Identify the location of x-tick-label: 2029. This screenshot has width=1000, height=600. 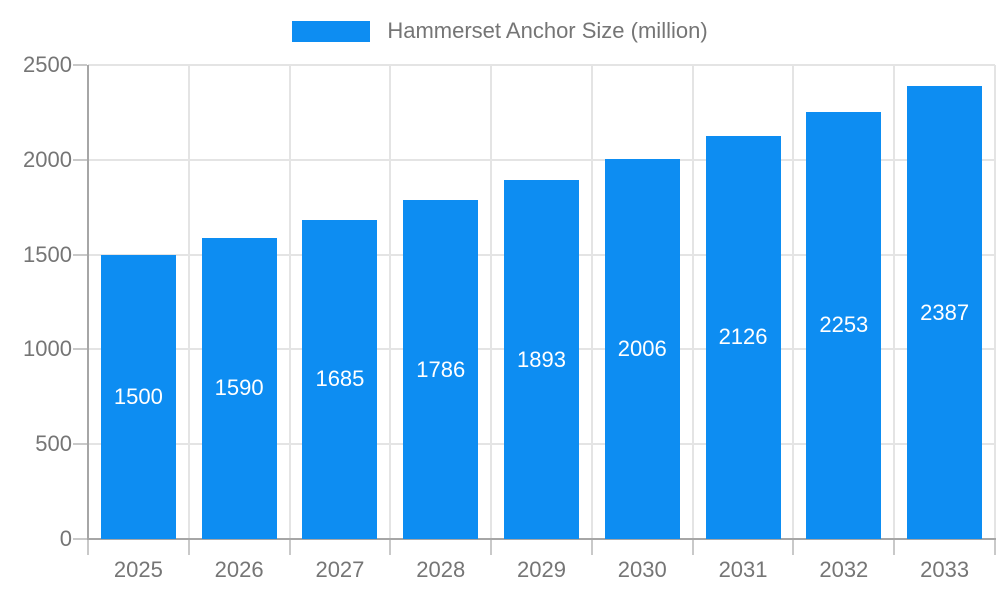
(541, 569).